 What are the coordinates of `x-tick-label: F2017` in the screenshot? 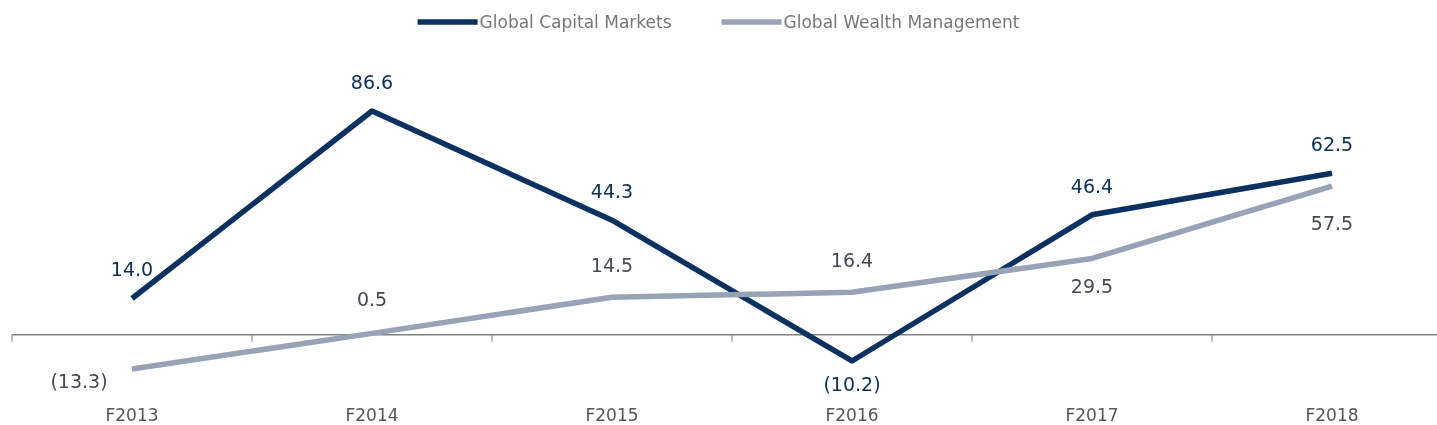 It's located at (1092, 415).